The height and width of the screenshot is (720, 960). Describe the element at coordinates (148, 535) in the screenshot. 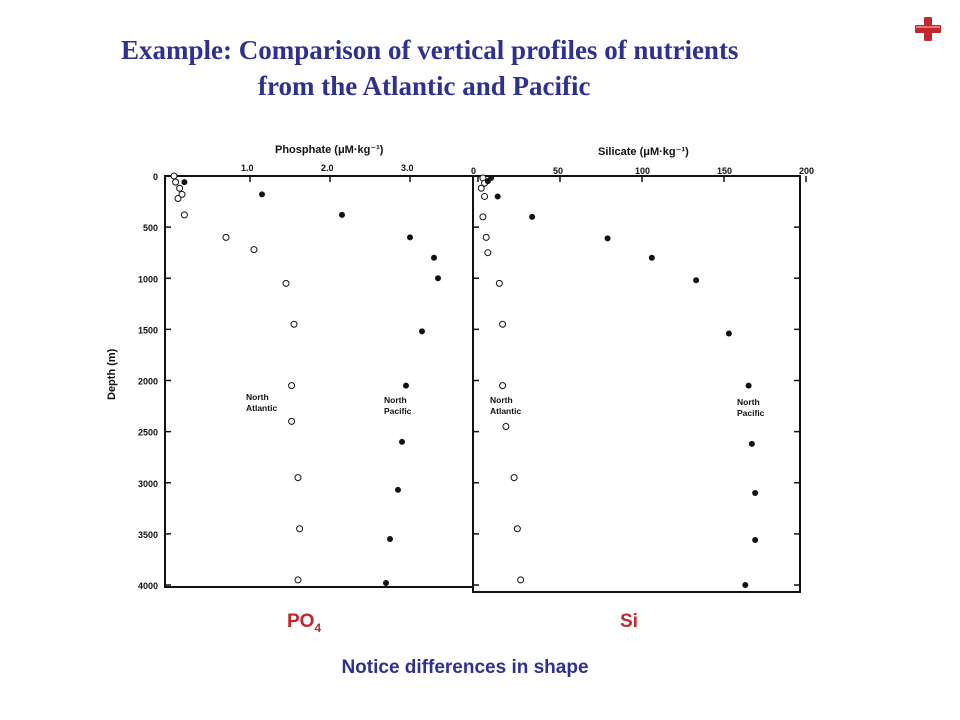

I see `depth-tick-label: 3500` at that location.